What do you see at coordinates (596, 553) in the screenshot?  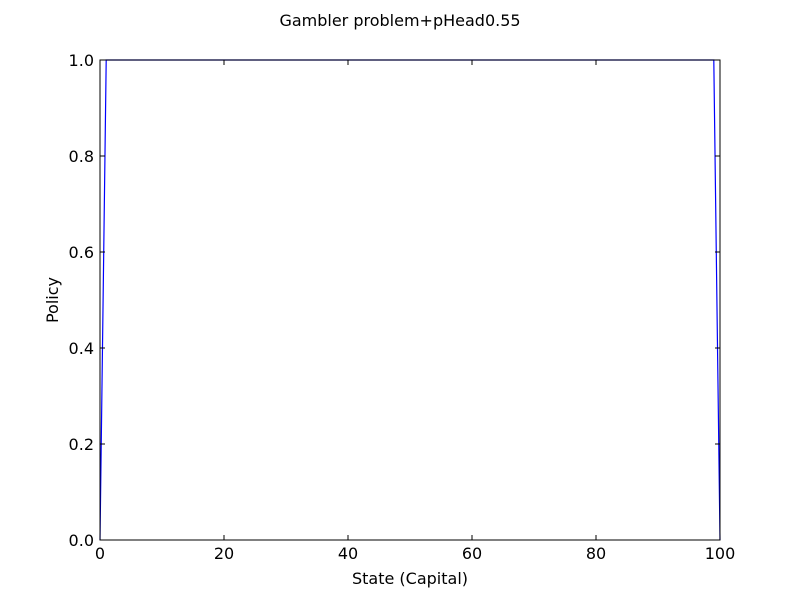 I see `x-tick-label: 80` at bounding box center [596, 553].